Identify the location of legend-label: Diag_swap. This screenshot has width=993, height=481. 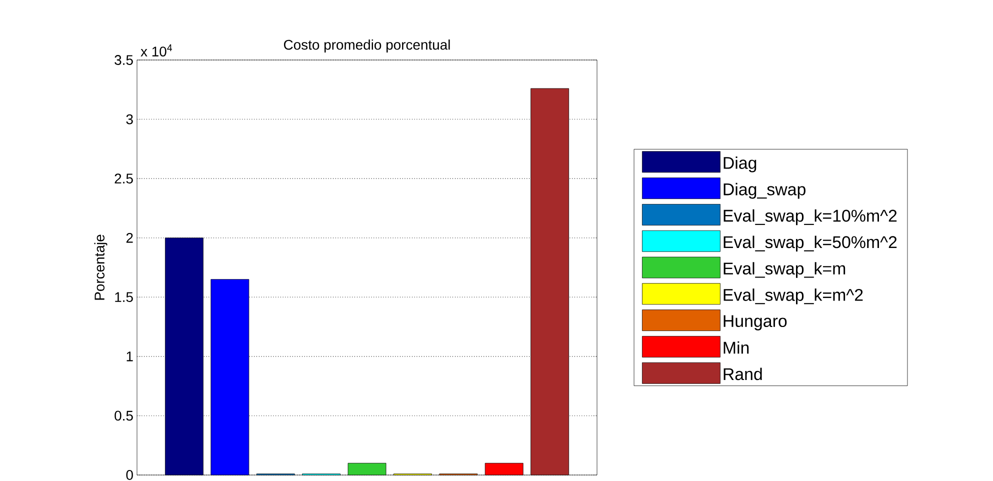
(765, 190).